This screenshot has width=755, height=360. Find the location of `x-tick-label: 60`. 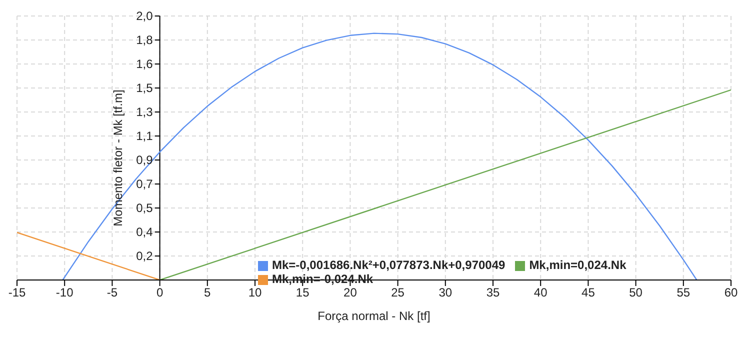

x-tick-label: 60 is located at coordinates (731, 293).